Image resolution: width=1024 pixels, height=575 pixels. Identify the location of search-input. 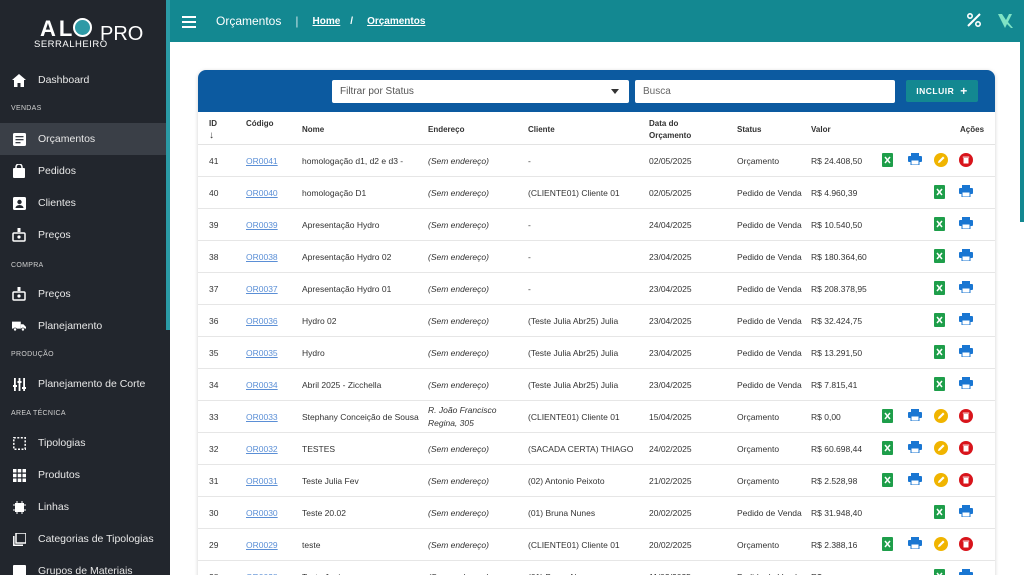
(765, 91).